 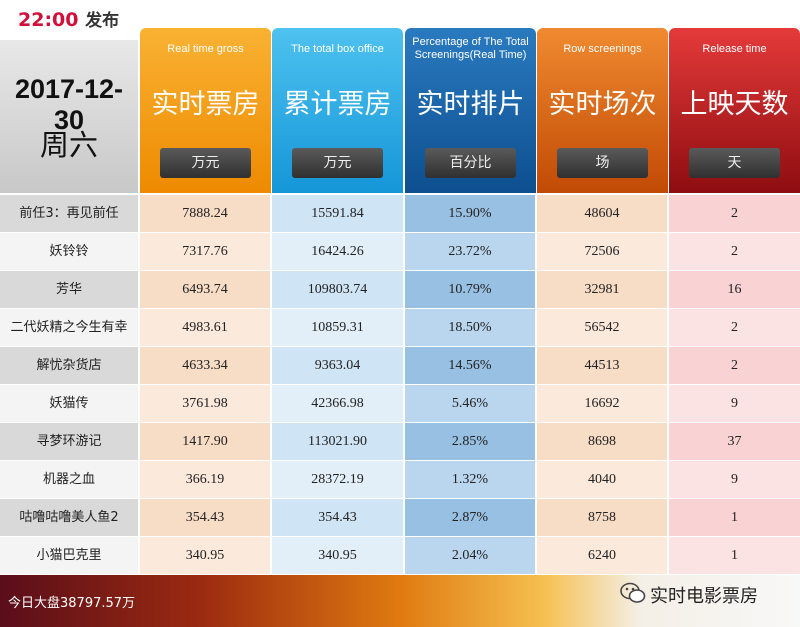 What do you see at coordinates (602, 441) in the screenshot?
I see `table-cell: 8698` at bounding box center [602, 441].